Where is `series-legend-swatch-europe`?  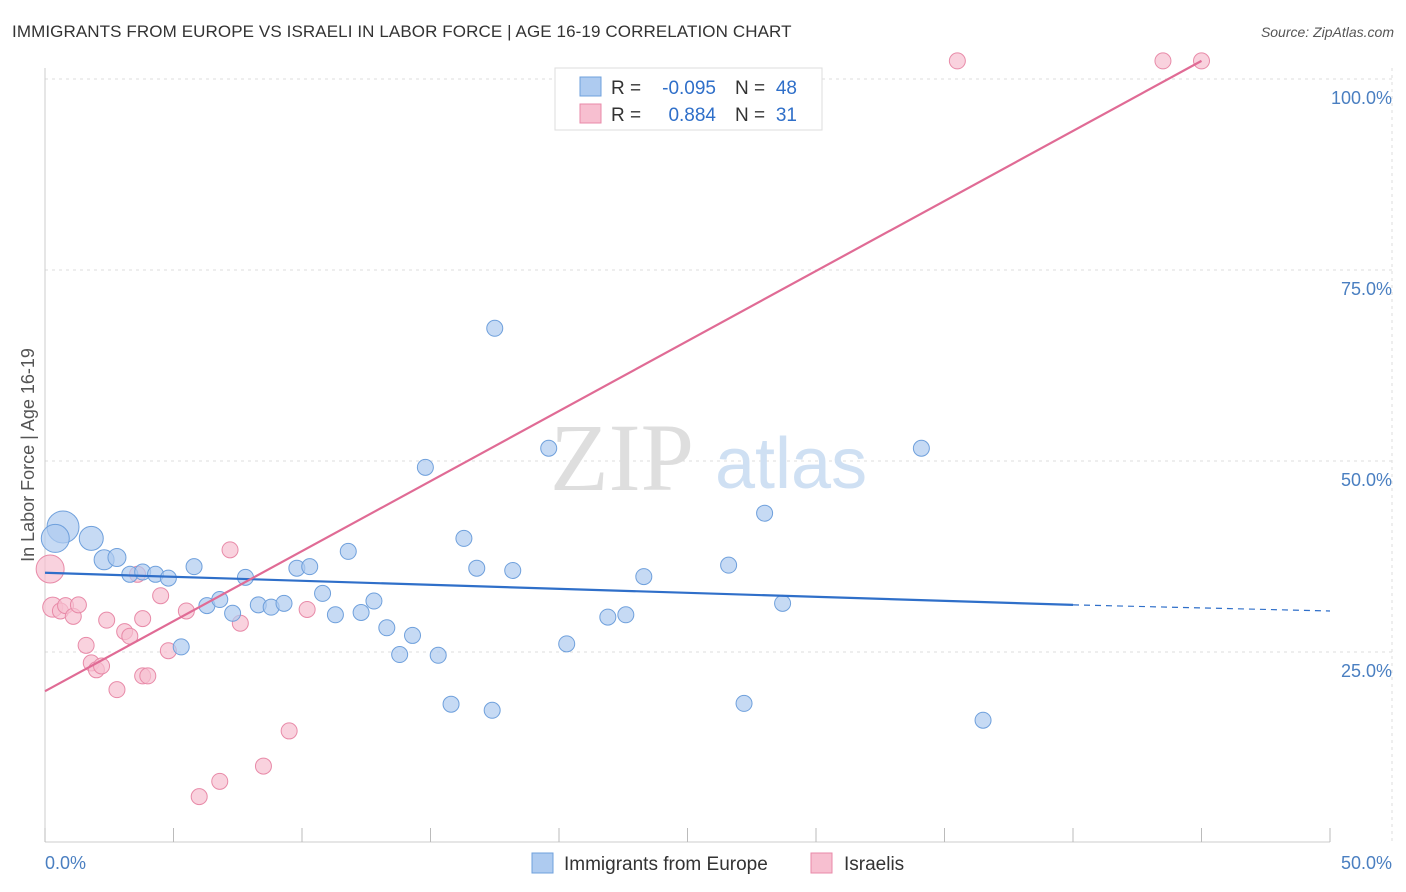
series-legend-swatch-europe is located at coordinates (542, 863).